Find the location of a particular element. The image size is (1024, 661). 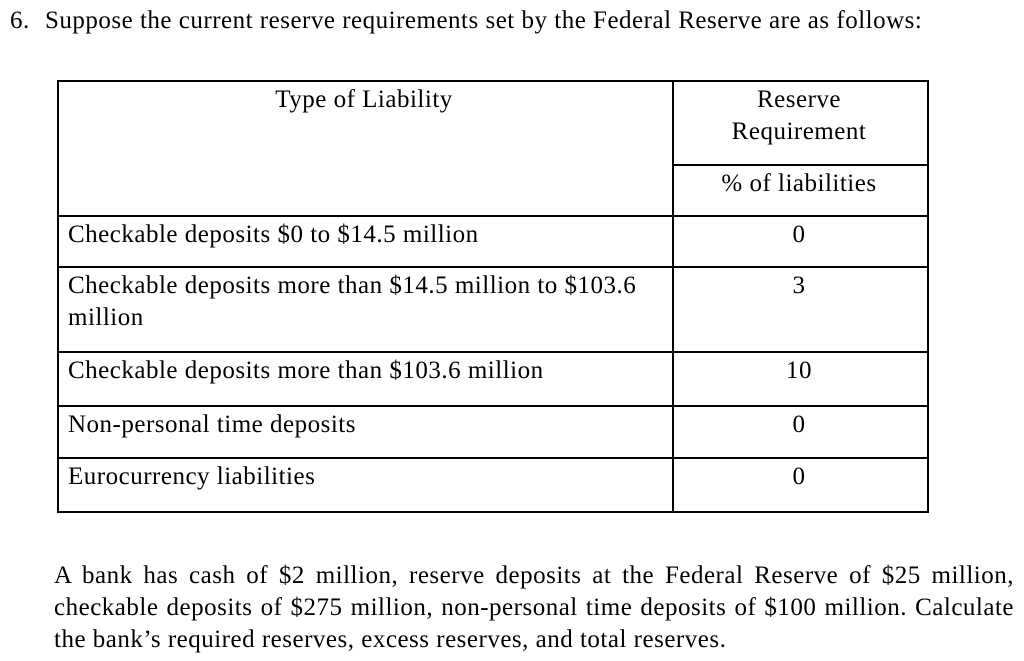

column-header-reserve-requirement: Reserve Requirement is located at coordinates (800, 123).